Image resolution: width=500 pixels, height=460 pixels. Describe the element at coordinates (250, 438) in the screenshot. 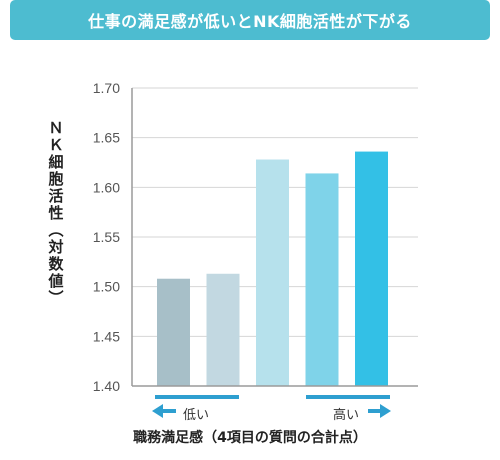

I see `x-axis-label: 職務満足感（4項目の質問の合計点）` at that location.